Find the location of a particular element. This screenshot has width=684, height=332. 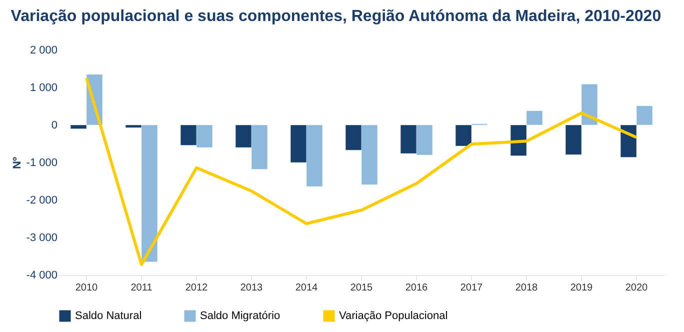

x-tick-label: 2019 is located at coordinates (582, 288).